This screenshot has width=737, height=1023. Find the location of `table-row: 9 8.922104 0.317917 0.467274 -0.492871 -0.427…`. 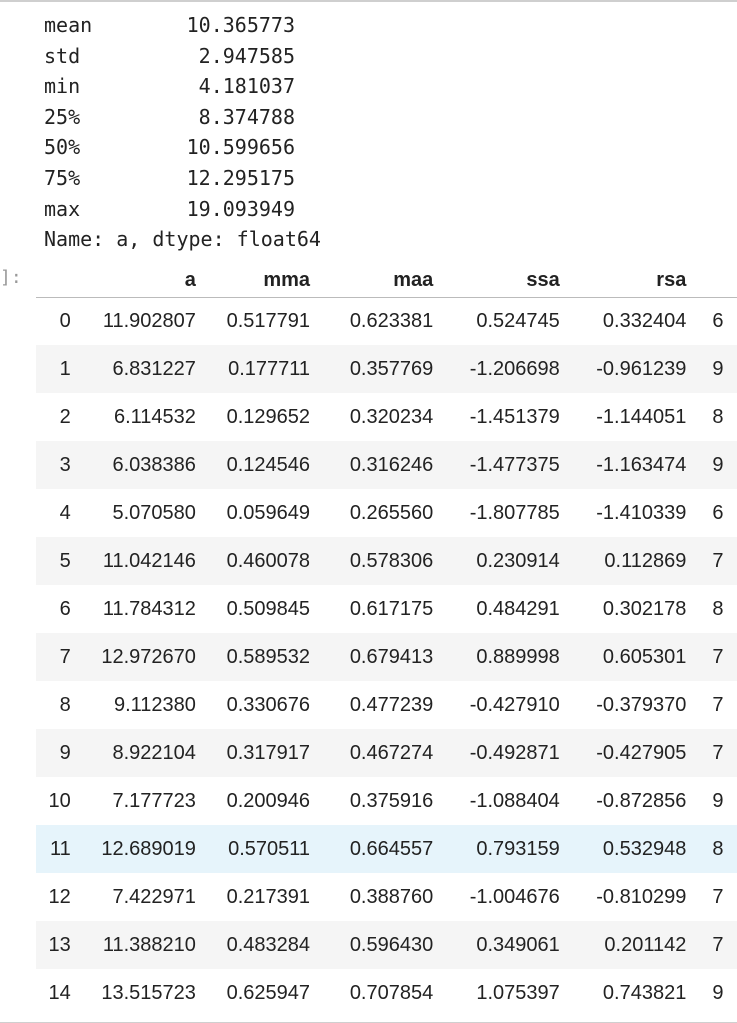

table-row: 9 8.922104 0.317917 0.467274 -0.492871 -0.427… is located at coordinates (386, 753).